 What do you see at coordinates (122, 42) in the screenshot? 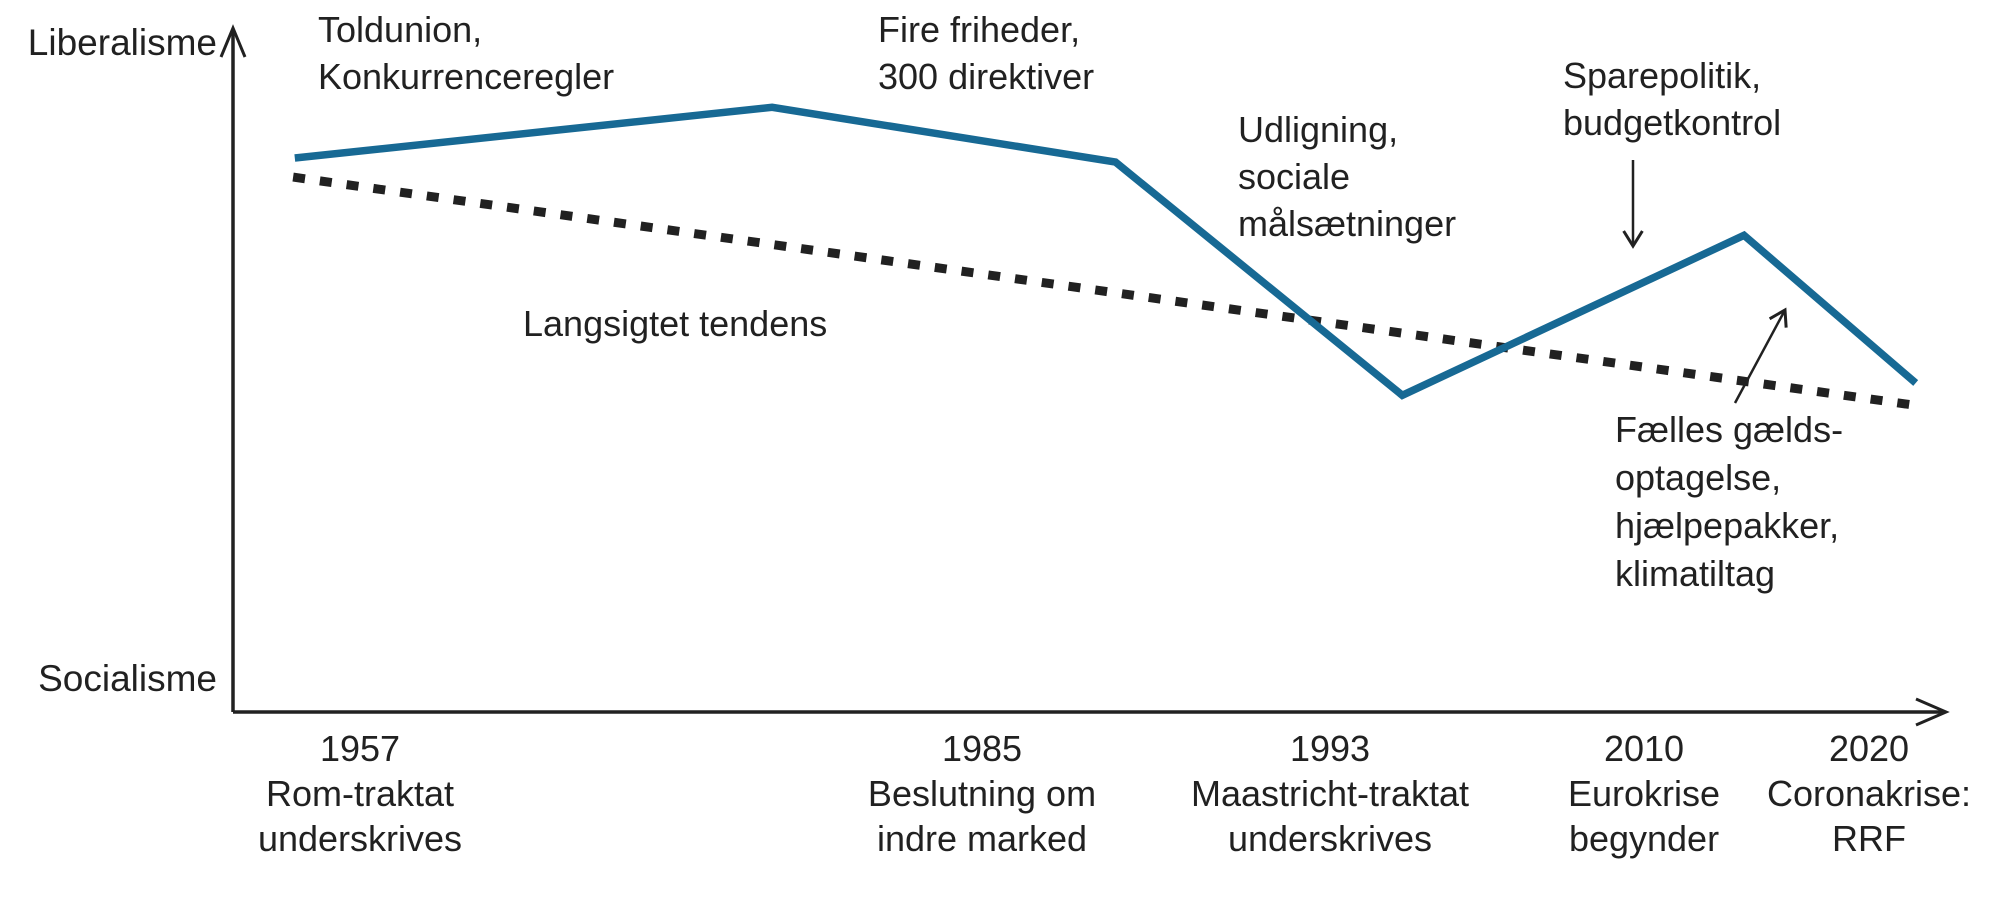
I see `y-axis-label-liberalisme: Liberalisme` at bounding box center [122, 42].